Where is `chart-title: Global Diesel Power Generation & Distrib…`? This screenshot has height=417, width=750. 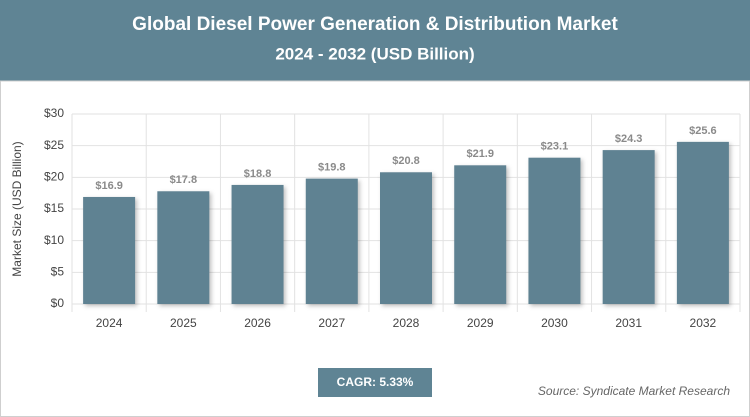
chart-title: Global Diesel Power Generation & Distrib… is located at coordinates (375, 24).